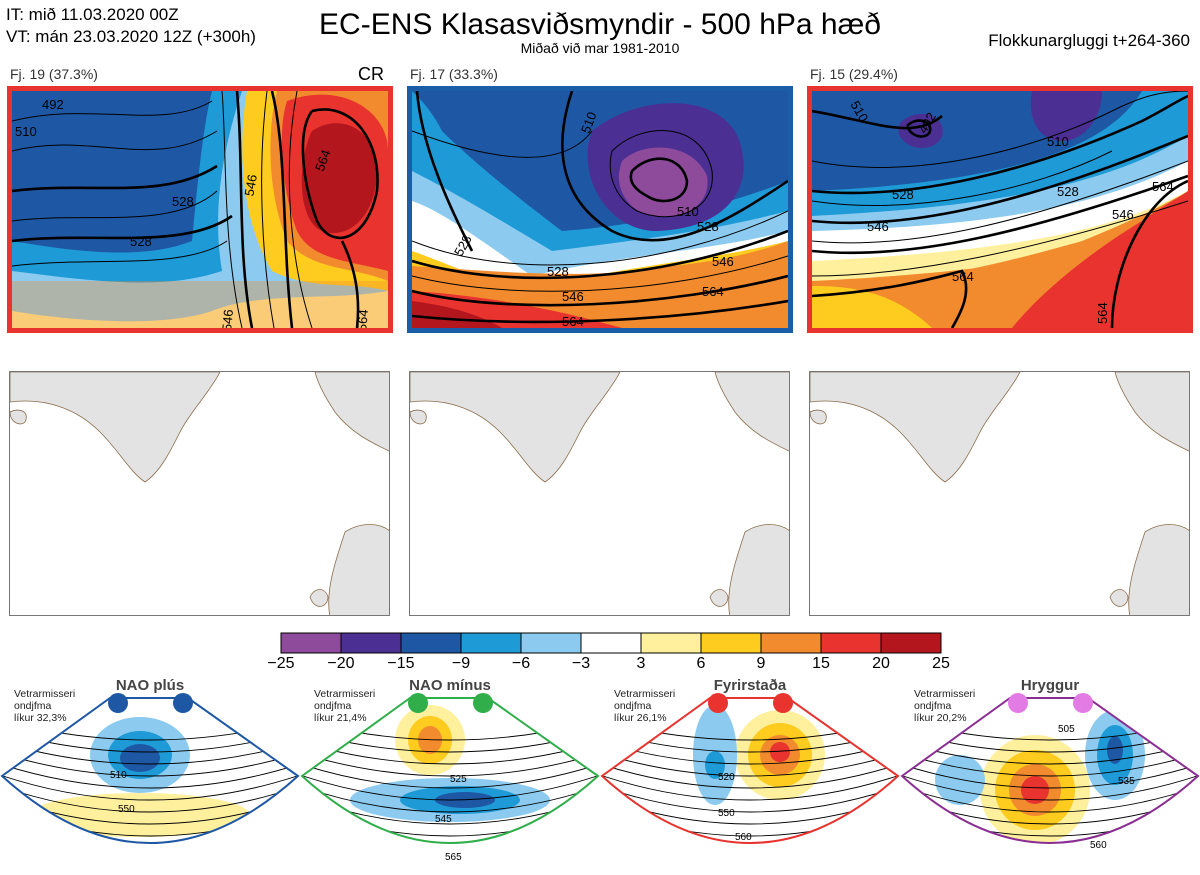 The height and width of the screenshot is (875, 1200). I want to click on panel-3-label: Fj. 15 (29.4%), so click(854, 74).